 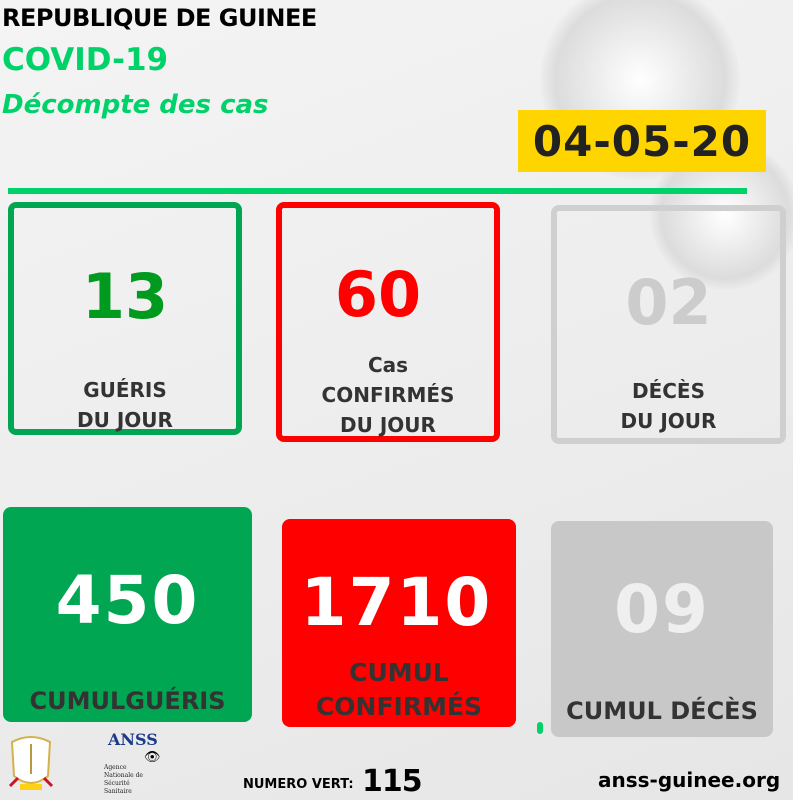 I want to click on anss-name-line: Agence, so click(x=115, y=767).